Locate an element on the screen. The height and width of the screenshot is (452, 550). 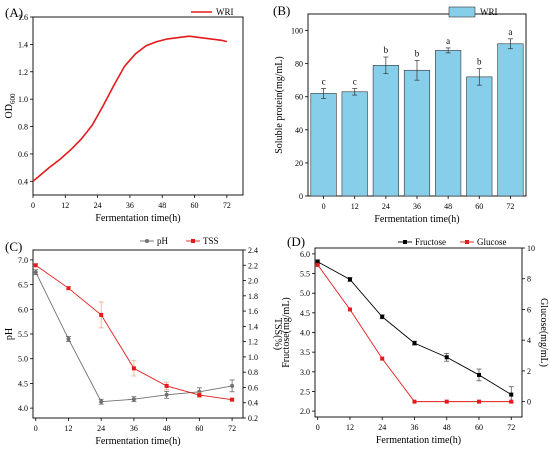
y-tick-label: 5.5 is located at coordinates (305, 274).